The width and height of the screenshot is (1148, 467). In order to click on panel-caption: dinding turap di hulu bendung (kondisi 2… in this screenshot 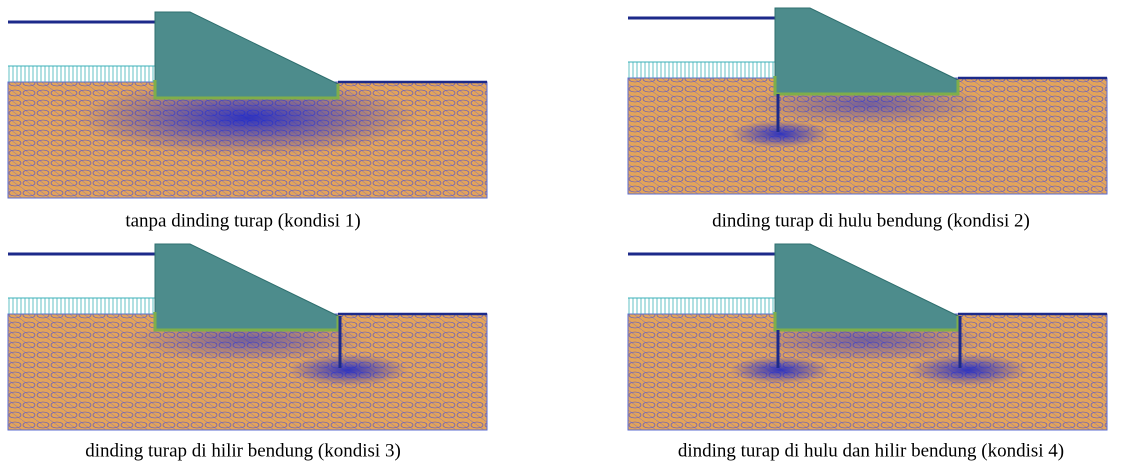, I will do `click(871, 220)`.